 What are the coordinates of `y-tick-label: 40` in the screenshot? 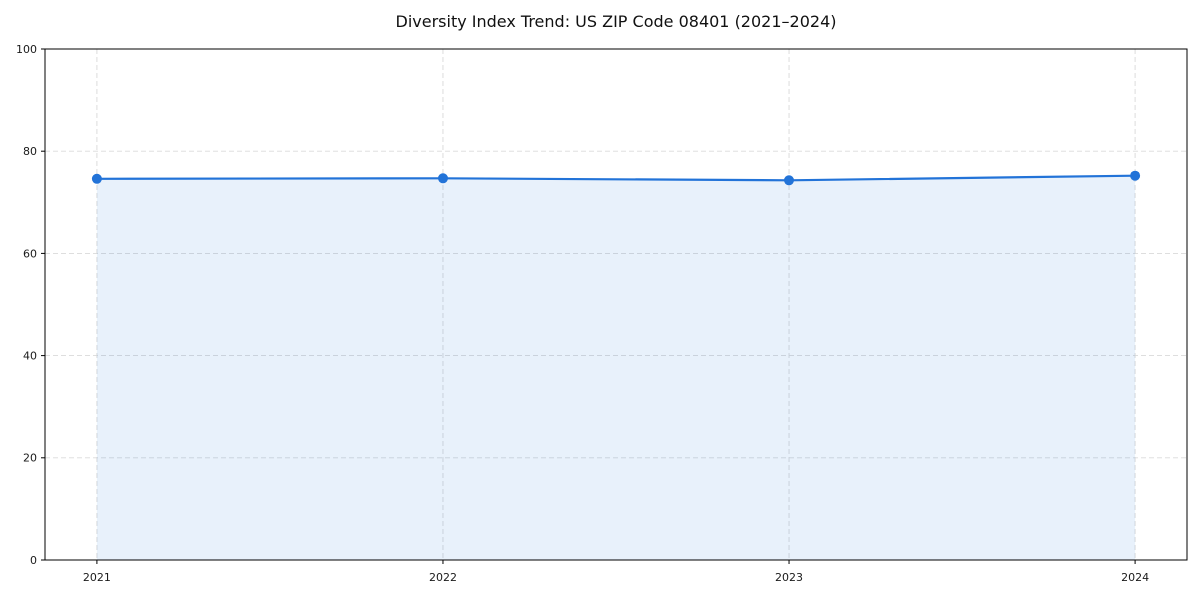 It's located at (30, 355).